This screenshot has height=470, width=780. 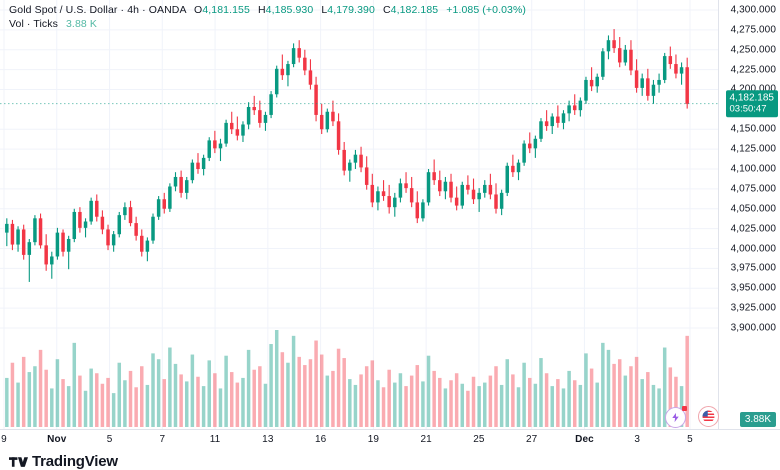 What do you see at coordinates (390, 440) in the screenshot?
I see `time-axis: 9 Nov 5 7 11 13 16 19 21 25 27 Dec 3 5` at bounding box center [390, 440].